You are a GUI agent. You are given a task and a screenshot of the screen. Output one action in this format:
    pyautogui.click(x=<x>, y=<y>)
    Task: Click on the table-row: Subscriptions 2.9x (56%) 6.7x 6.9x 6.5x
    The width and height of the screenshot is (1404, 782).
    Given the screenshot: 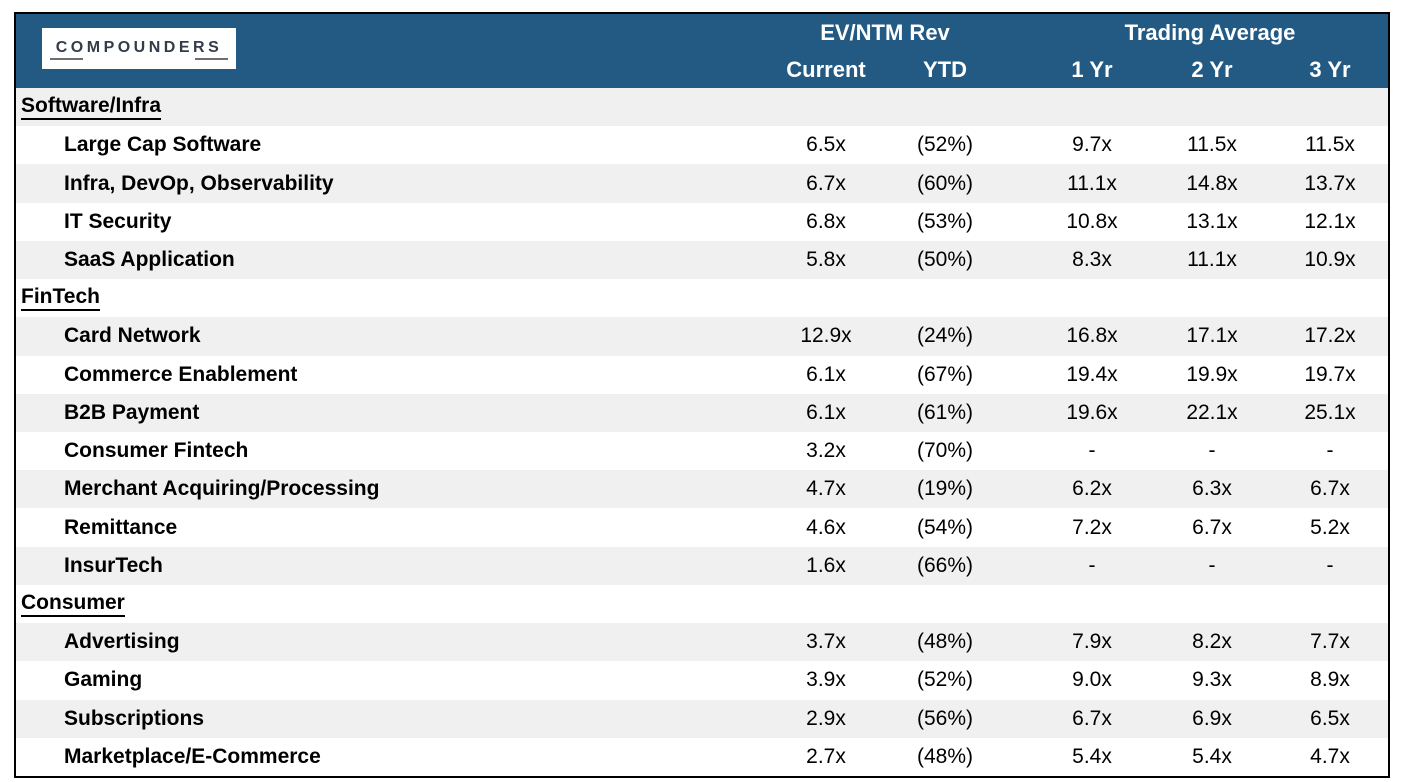 What is the action you would take?
    pyautogui.click(x=702, y=718)
    